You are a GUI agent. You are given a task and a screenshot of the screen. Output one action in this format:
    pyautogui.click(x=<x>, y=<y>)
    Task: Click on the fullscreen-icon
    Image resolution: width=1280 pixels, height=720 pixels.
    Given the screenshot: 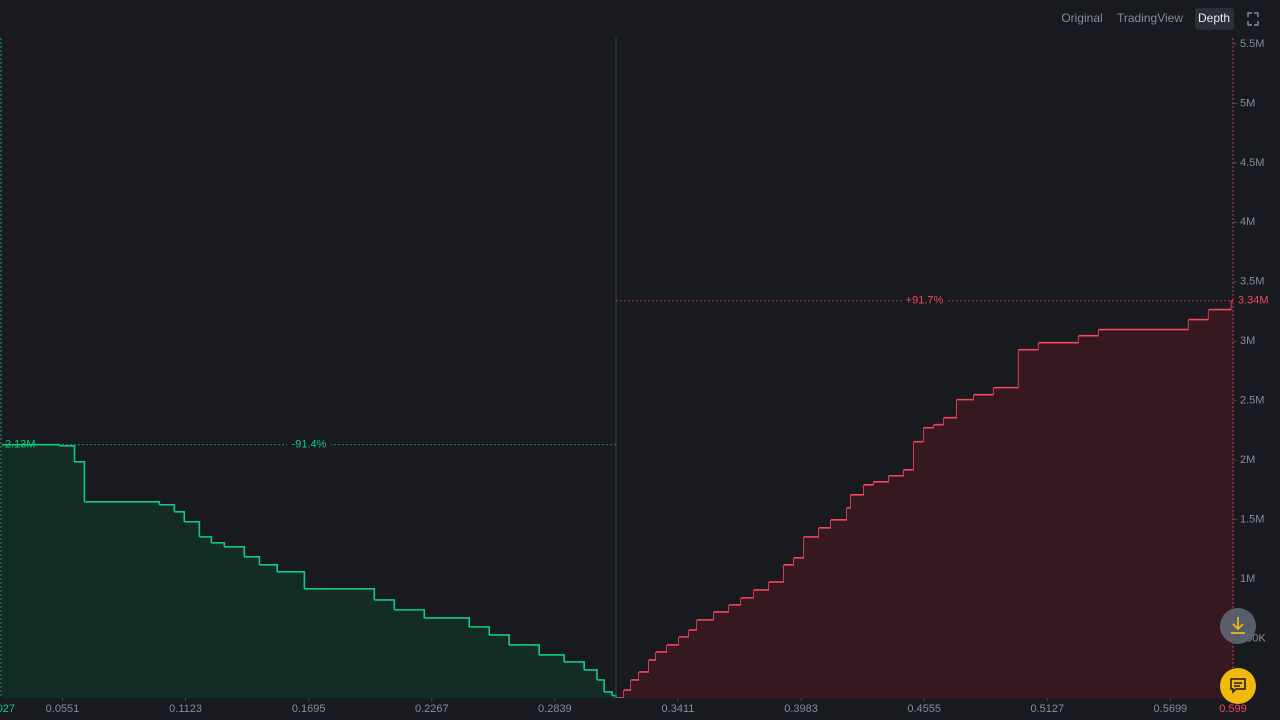 What is the action you would take?
    pyautogui.click(x=1253, y=19)
    